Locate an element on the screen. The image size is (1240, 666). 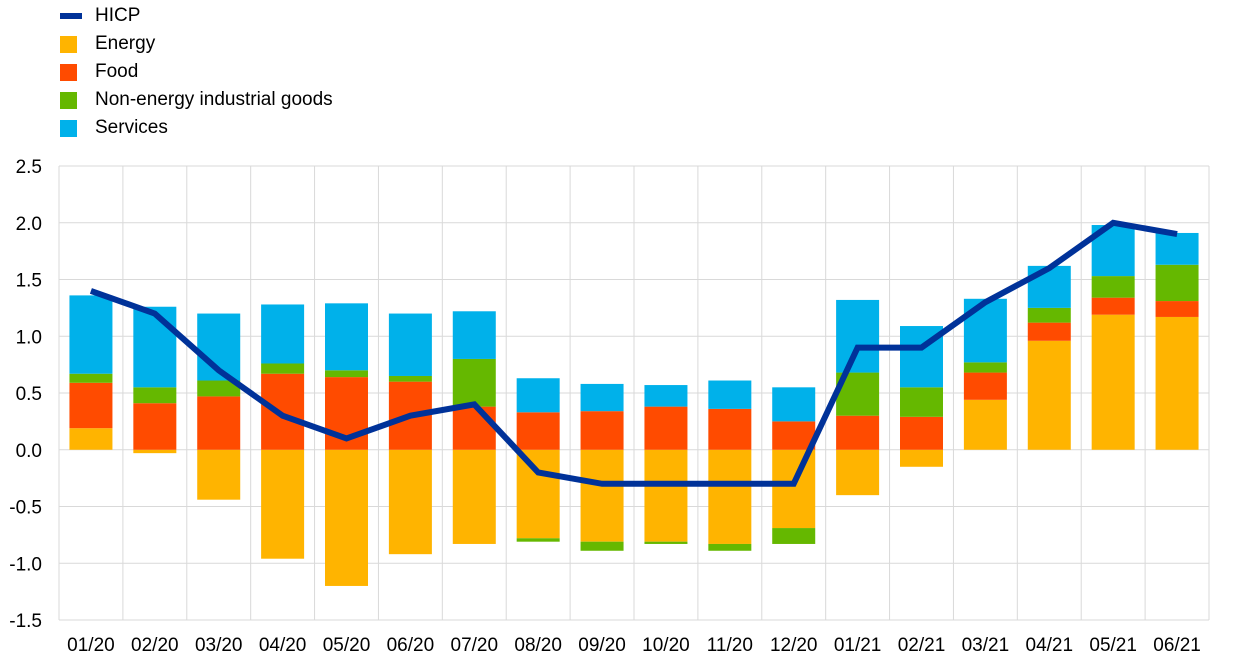
y-tick-label: 1.0 is located at coordinates (29, 337).